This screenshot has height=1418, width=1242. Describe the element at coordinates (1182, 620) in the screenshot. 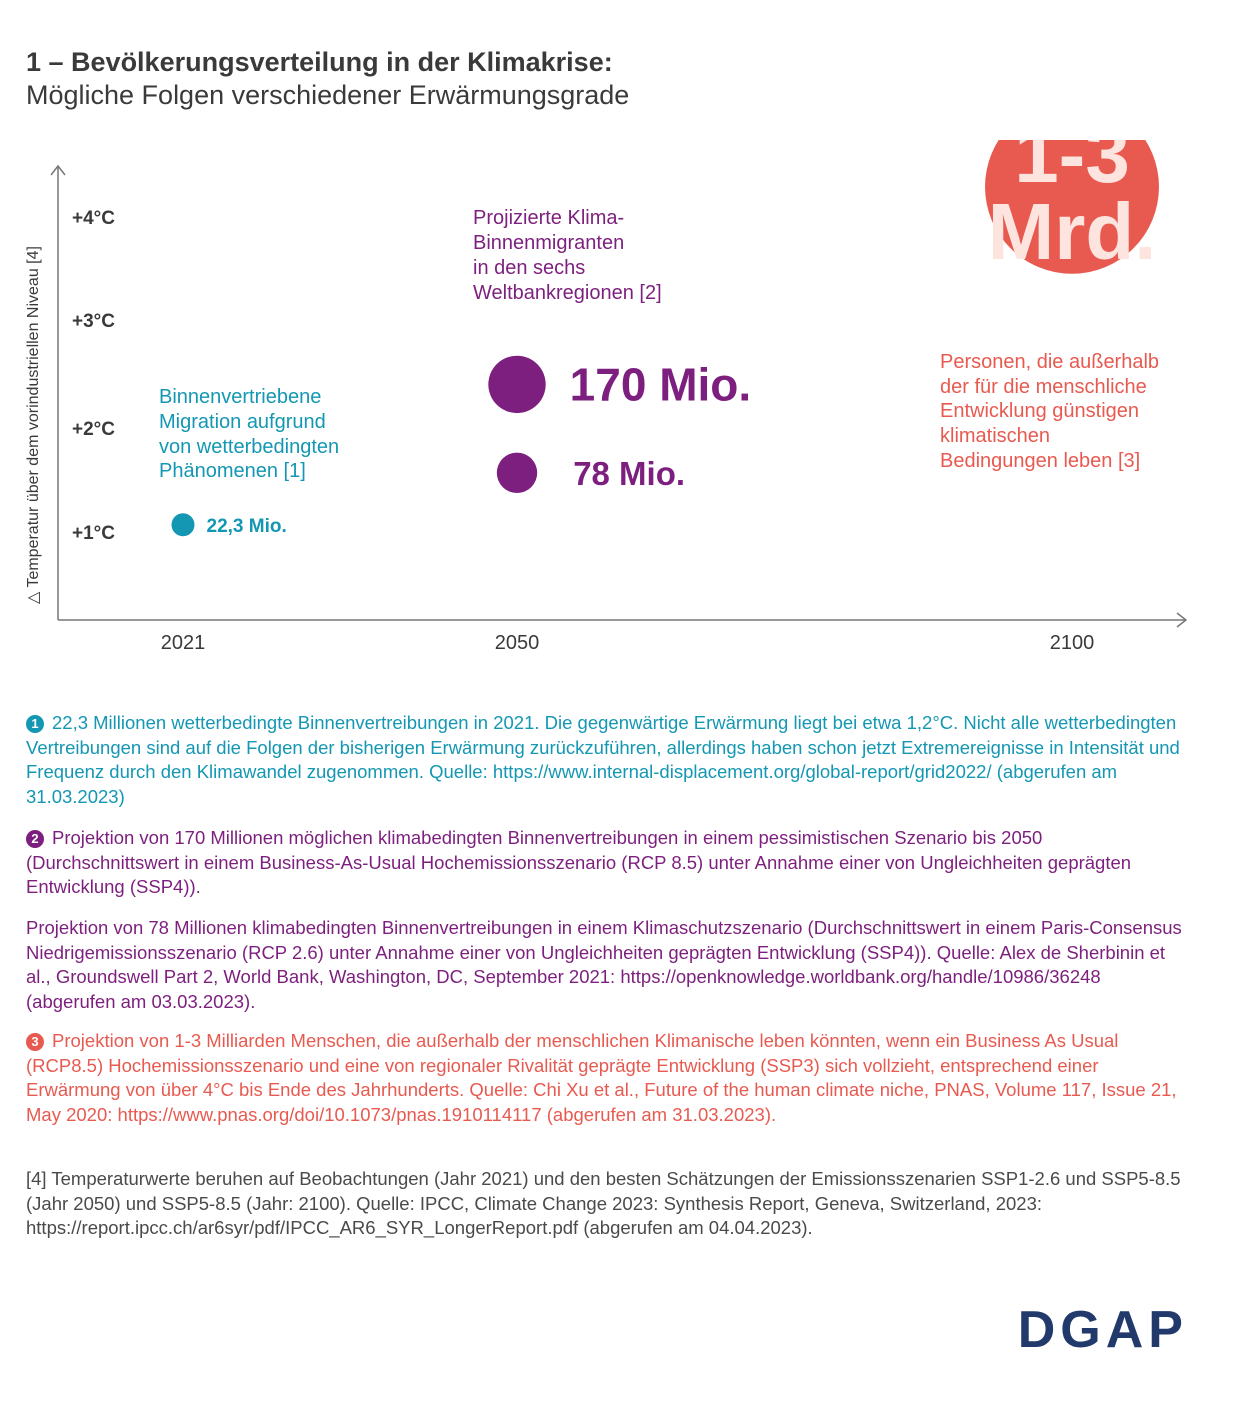

I see `x-axis-arrow` at that location.